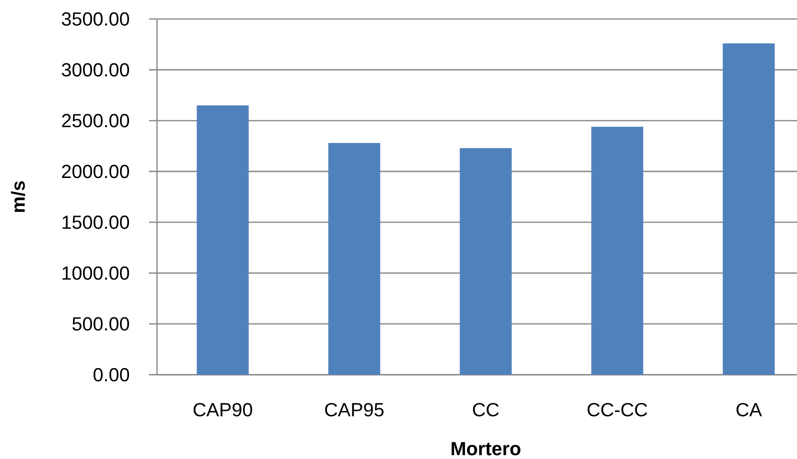 The image size is (797, 459). What do you see at coordinates (749, 409) in the screenshot?
I see `x-tick-label: CA` at bounding box center [749, 409].